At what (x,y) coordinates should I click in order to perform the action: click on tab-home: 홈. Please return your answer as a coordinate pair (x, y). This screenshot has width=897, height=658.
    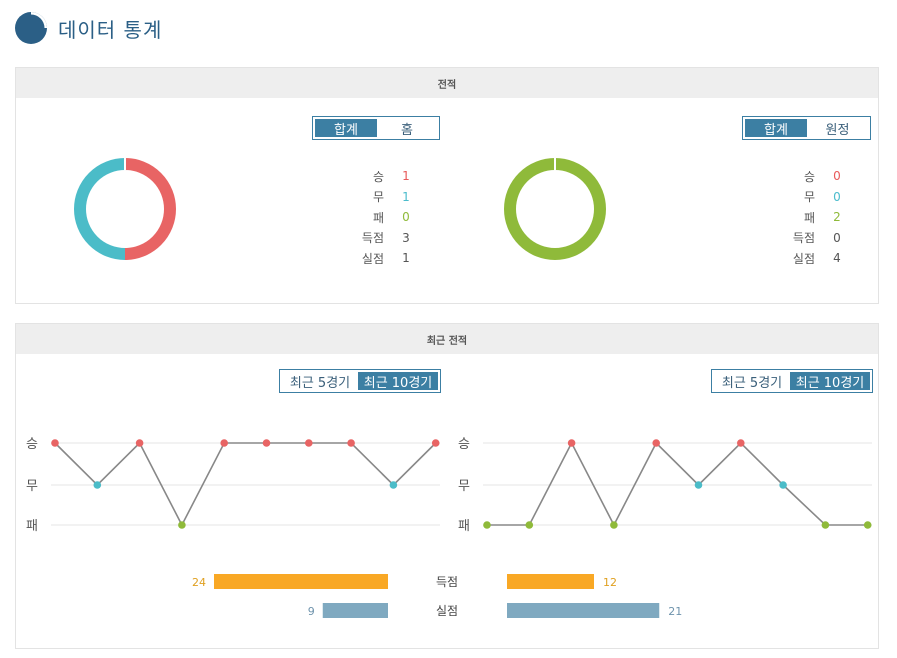
    Looking at the image, I should click on (407, 130).